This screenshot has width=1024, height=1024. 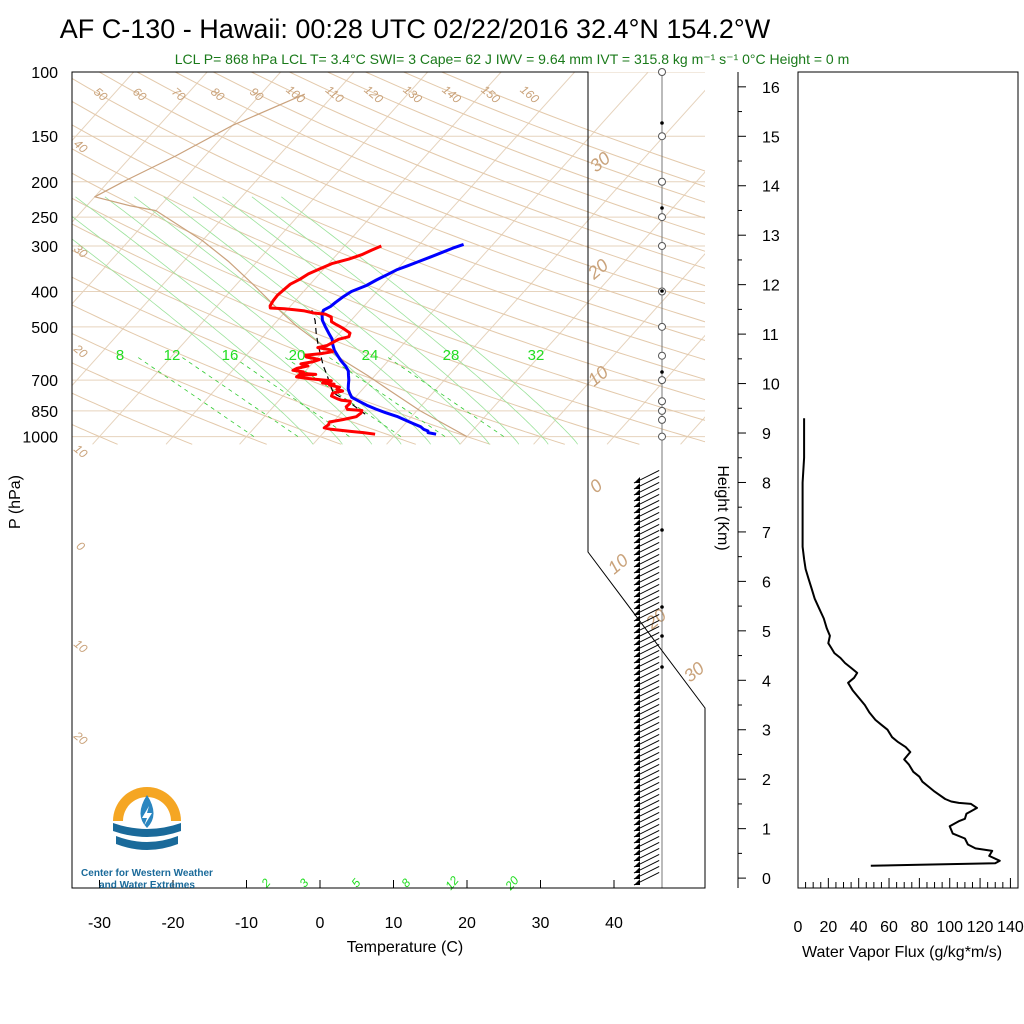 I want to click on logo-wave-icon, so click(x=147, y=843).